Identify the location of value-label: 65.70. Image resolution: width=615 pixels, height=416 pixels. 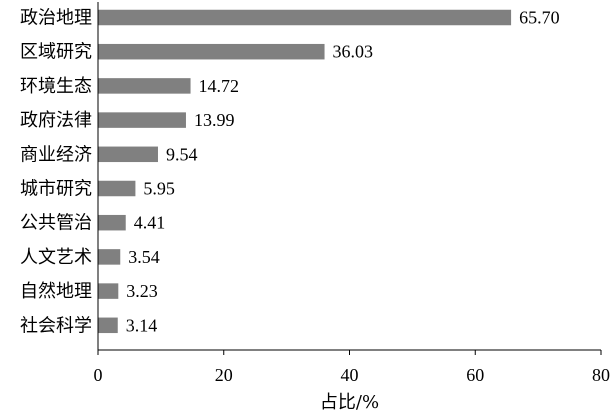
(539, 18).